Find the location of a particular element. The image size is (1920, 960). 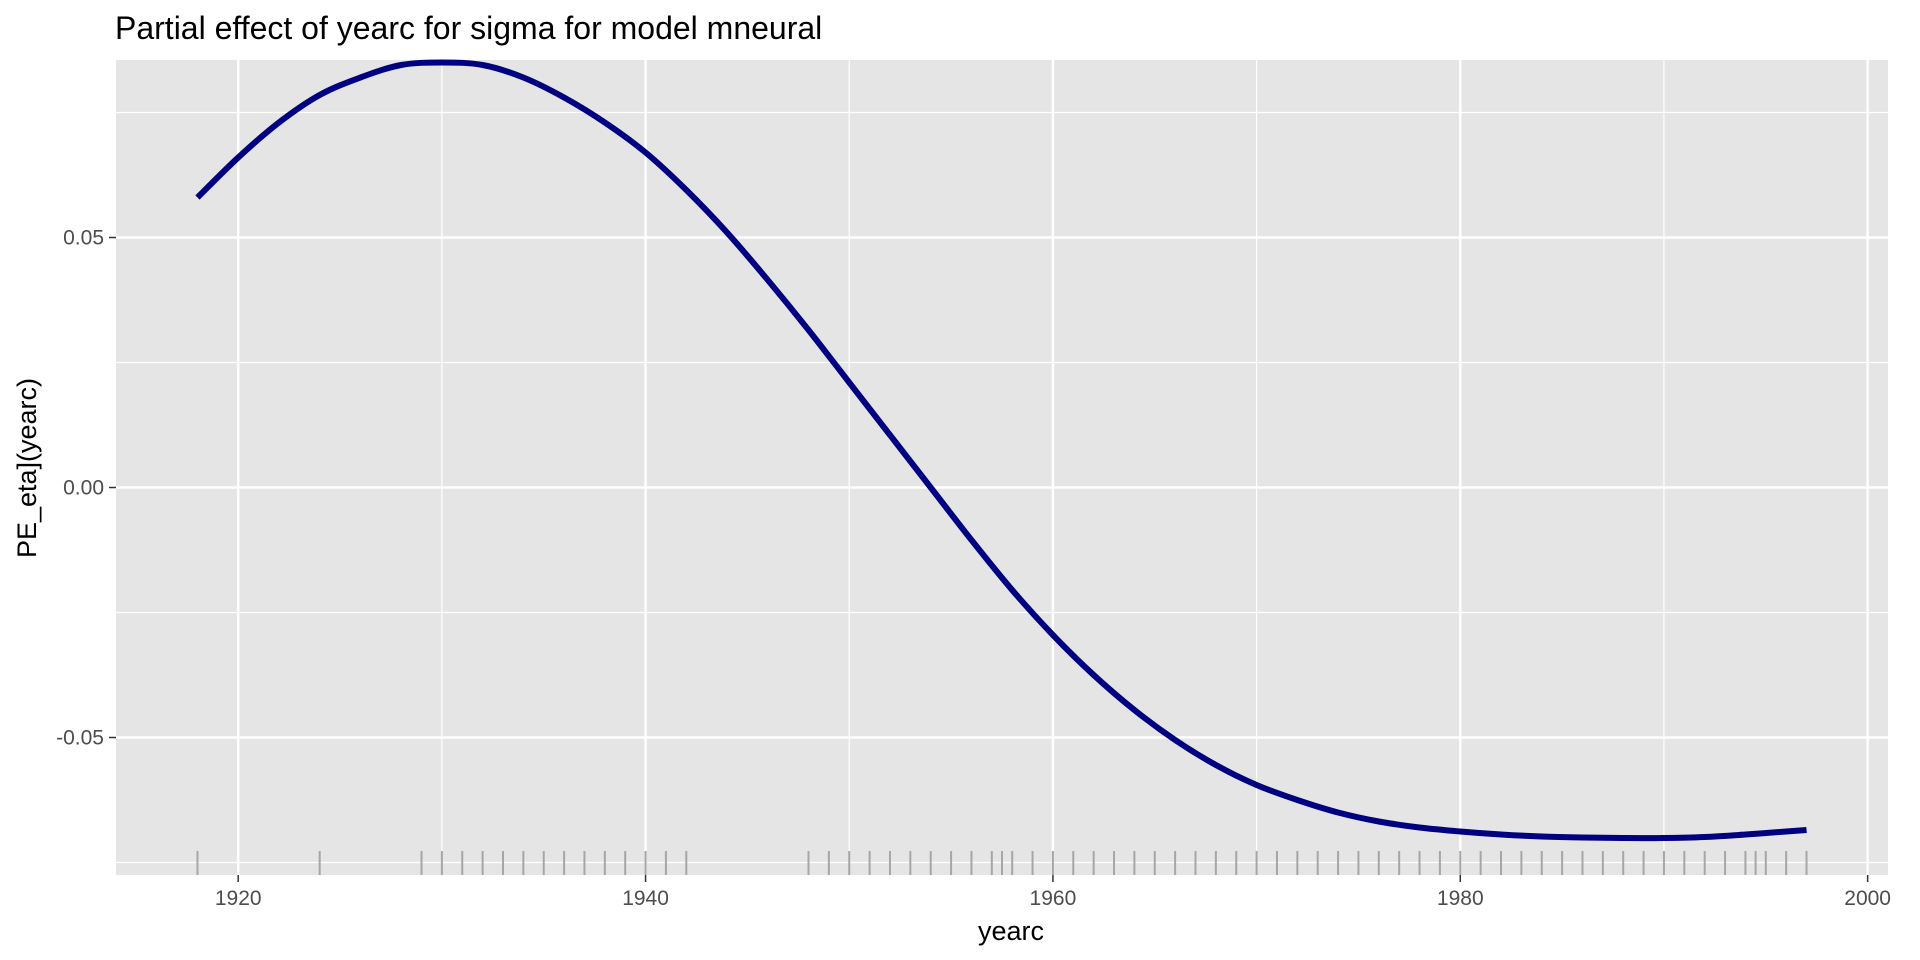

x-axis: 1920 1940 1960 1980 2000 is located at coordinates (1053, 892).